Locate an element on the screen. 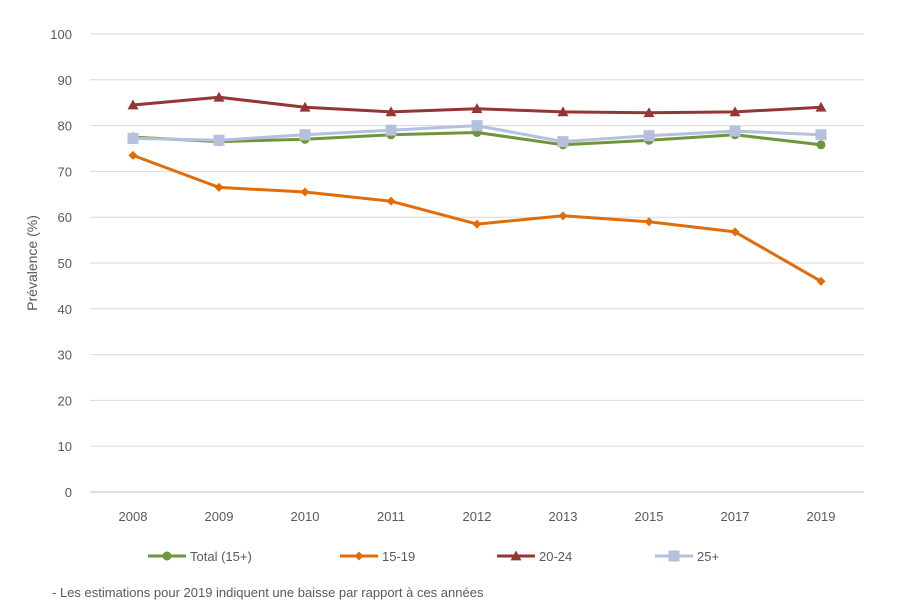 The width and height of the screenshot is (900, 603). legend-label: Total (15+) is located at coordinates (221, 556).